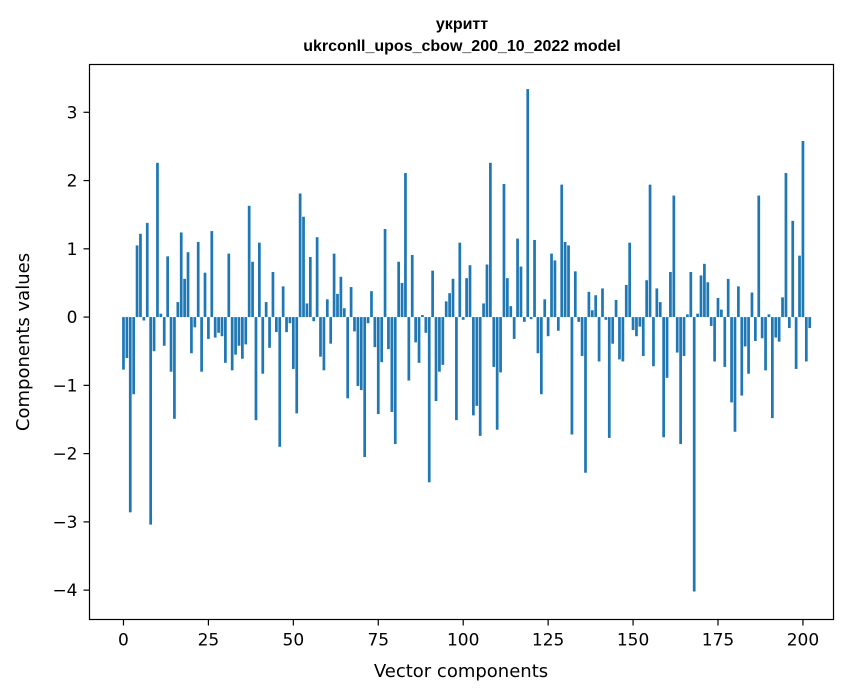  Describe the element at coordinates (718, 641) in the screenshot. I see `x-tick-label: 175` at that location.